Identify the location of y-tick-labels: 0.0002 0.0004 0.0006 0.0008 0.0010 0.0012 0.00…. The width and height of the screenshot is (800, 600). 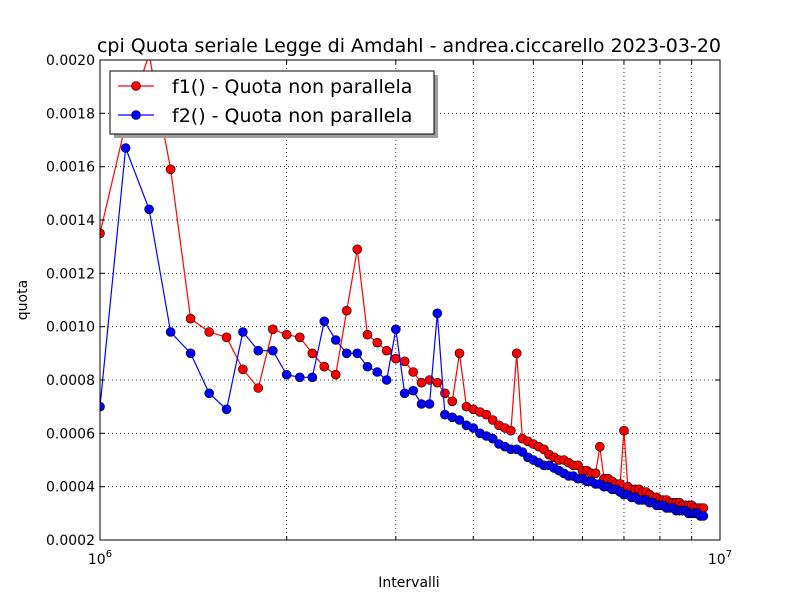
(70, 301).